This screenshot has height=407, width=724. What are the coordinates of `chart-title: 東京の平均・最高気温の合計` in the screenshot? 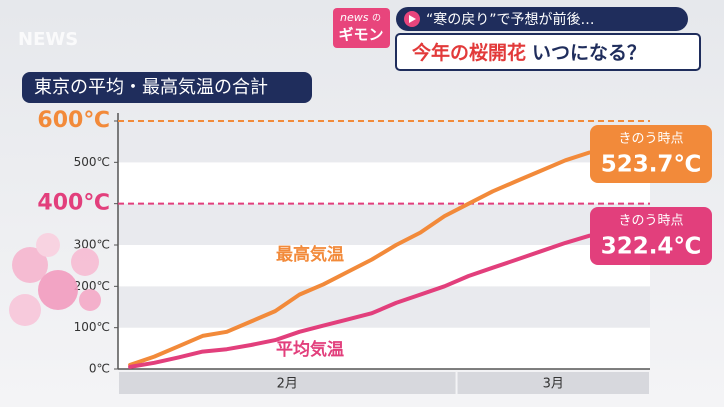 It's located at (151, 87).